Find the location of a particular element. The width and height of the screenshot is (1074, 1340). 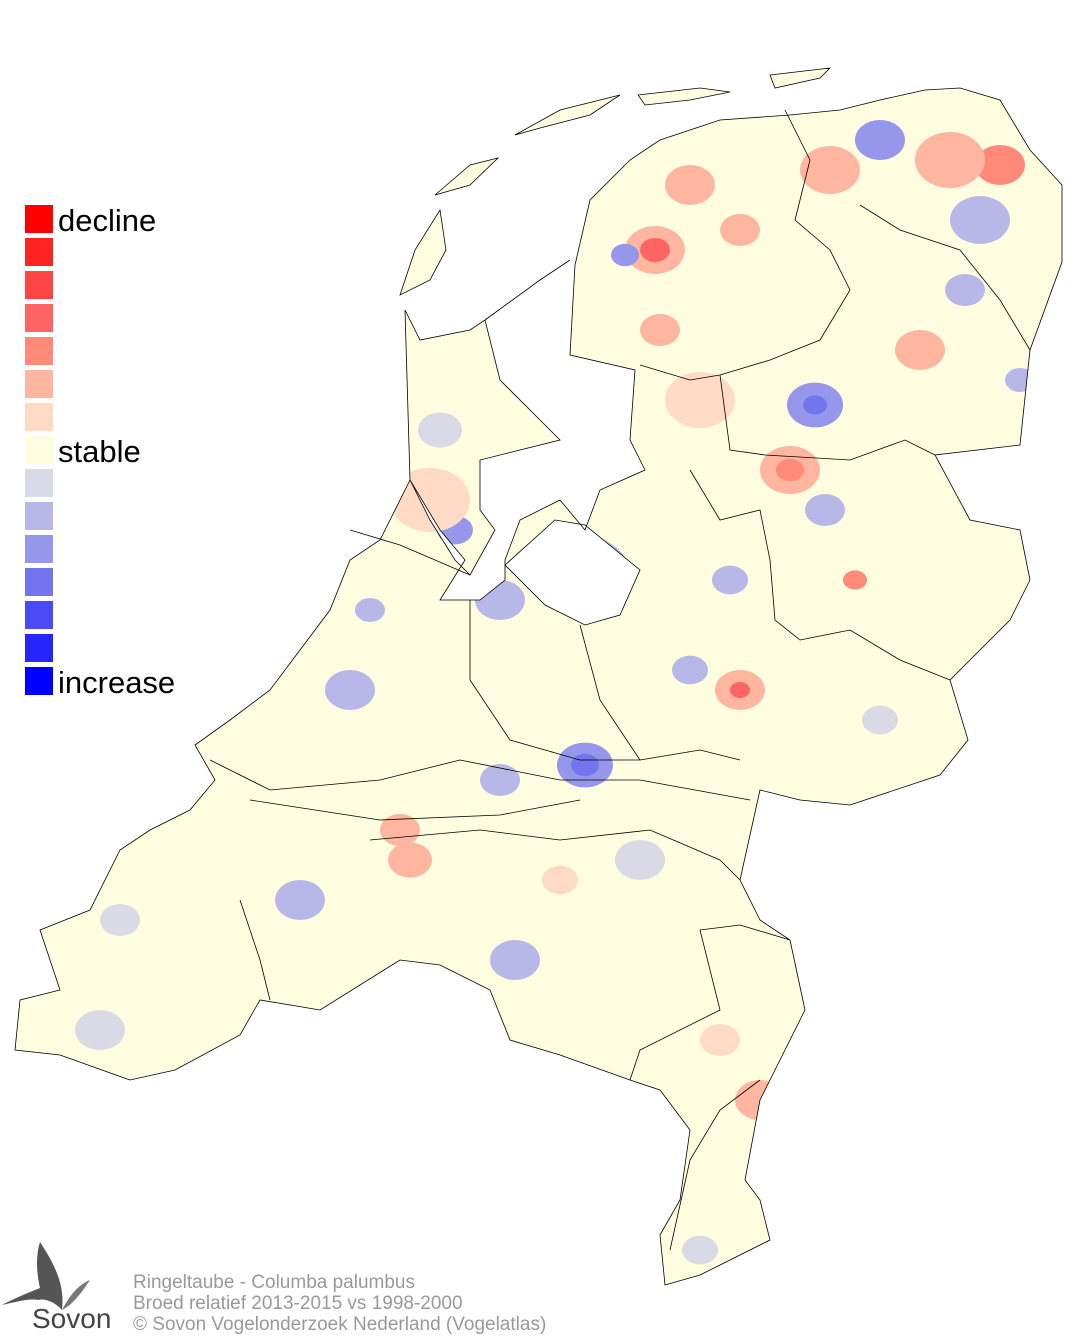

period-description: Broed relatief 2013-2015 vs 1998-2000 is located at coordinates (298, 1303).